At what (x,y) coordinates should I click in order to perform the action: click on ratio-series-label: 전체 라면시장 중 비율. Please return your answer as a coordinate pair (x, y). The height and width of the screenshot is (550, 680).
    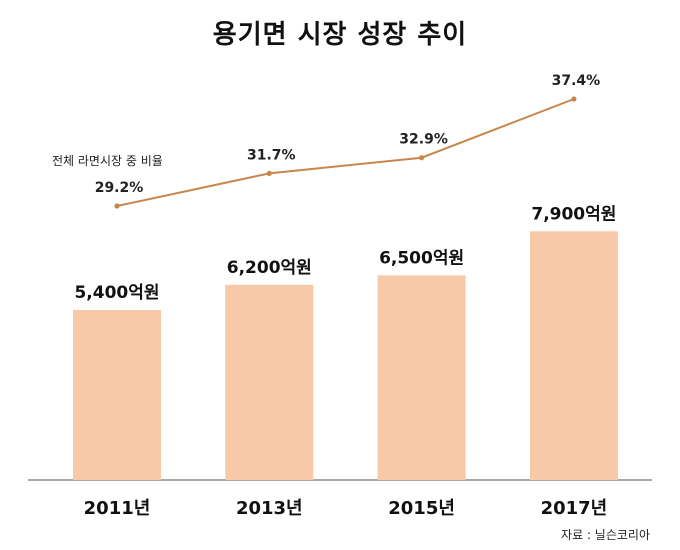
    Looking at the image, I should click on (107, 161).